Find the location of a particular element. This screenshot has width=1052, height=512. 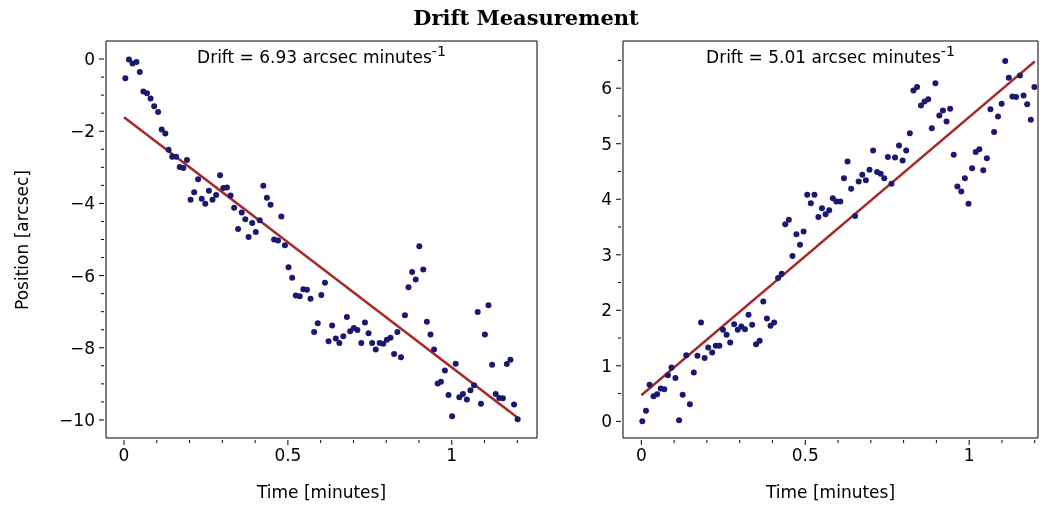

annotation: Drift = 5.01 arcsec minutes$^{-1}$ is located at coordinates (830, 55).